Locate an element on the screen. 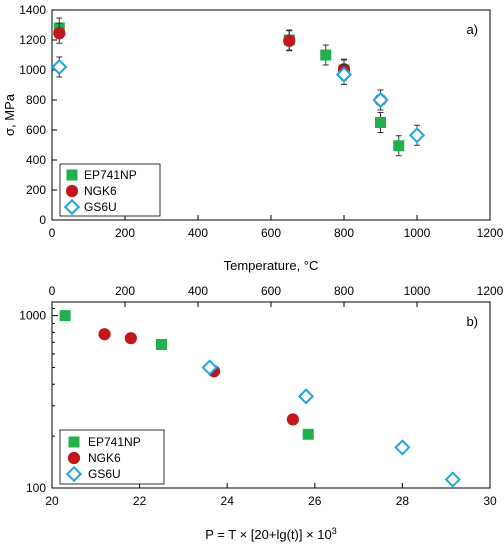 This screenshot has height=550, width=504. y-tick-label: 400 is located at coordinates (36, 160).